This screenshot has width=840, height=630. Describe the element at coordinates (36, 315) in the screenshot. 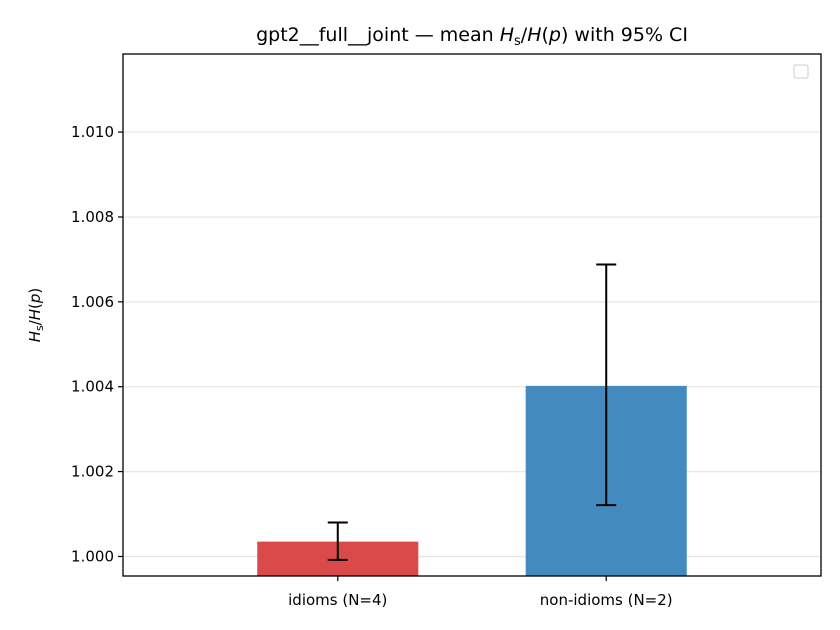

I see `y-axis-label: Hs/H(p)` at that location.